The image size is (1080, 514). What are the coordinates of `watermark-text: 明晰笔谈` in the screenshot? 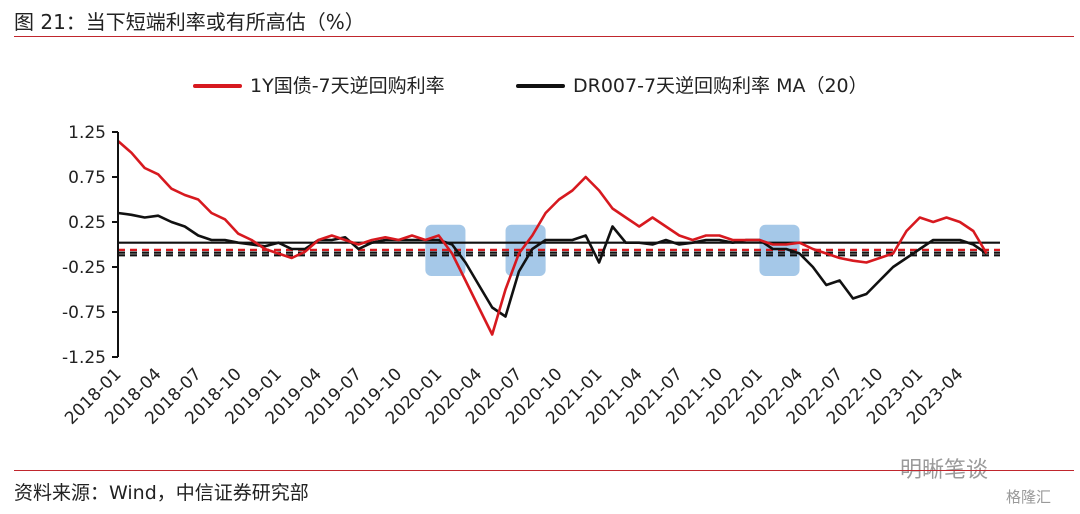 It's located at (944, 470).